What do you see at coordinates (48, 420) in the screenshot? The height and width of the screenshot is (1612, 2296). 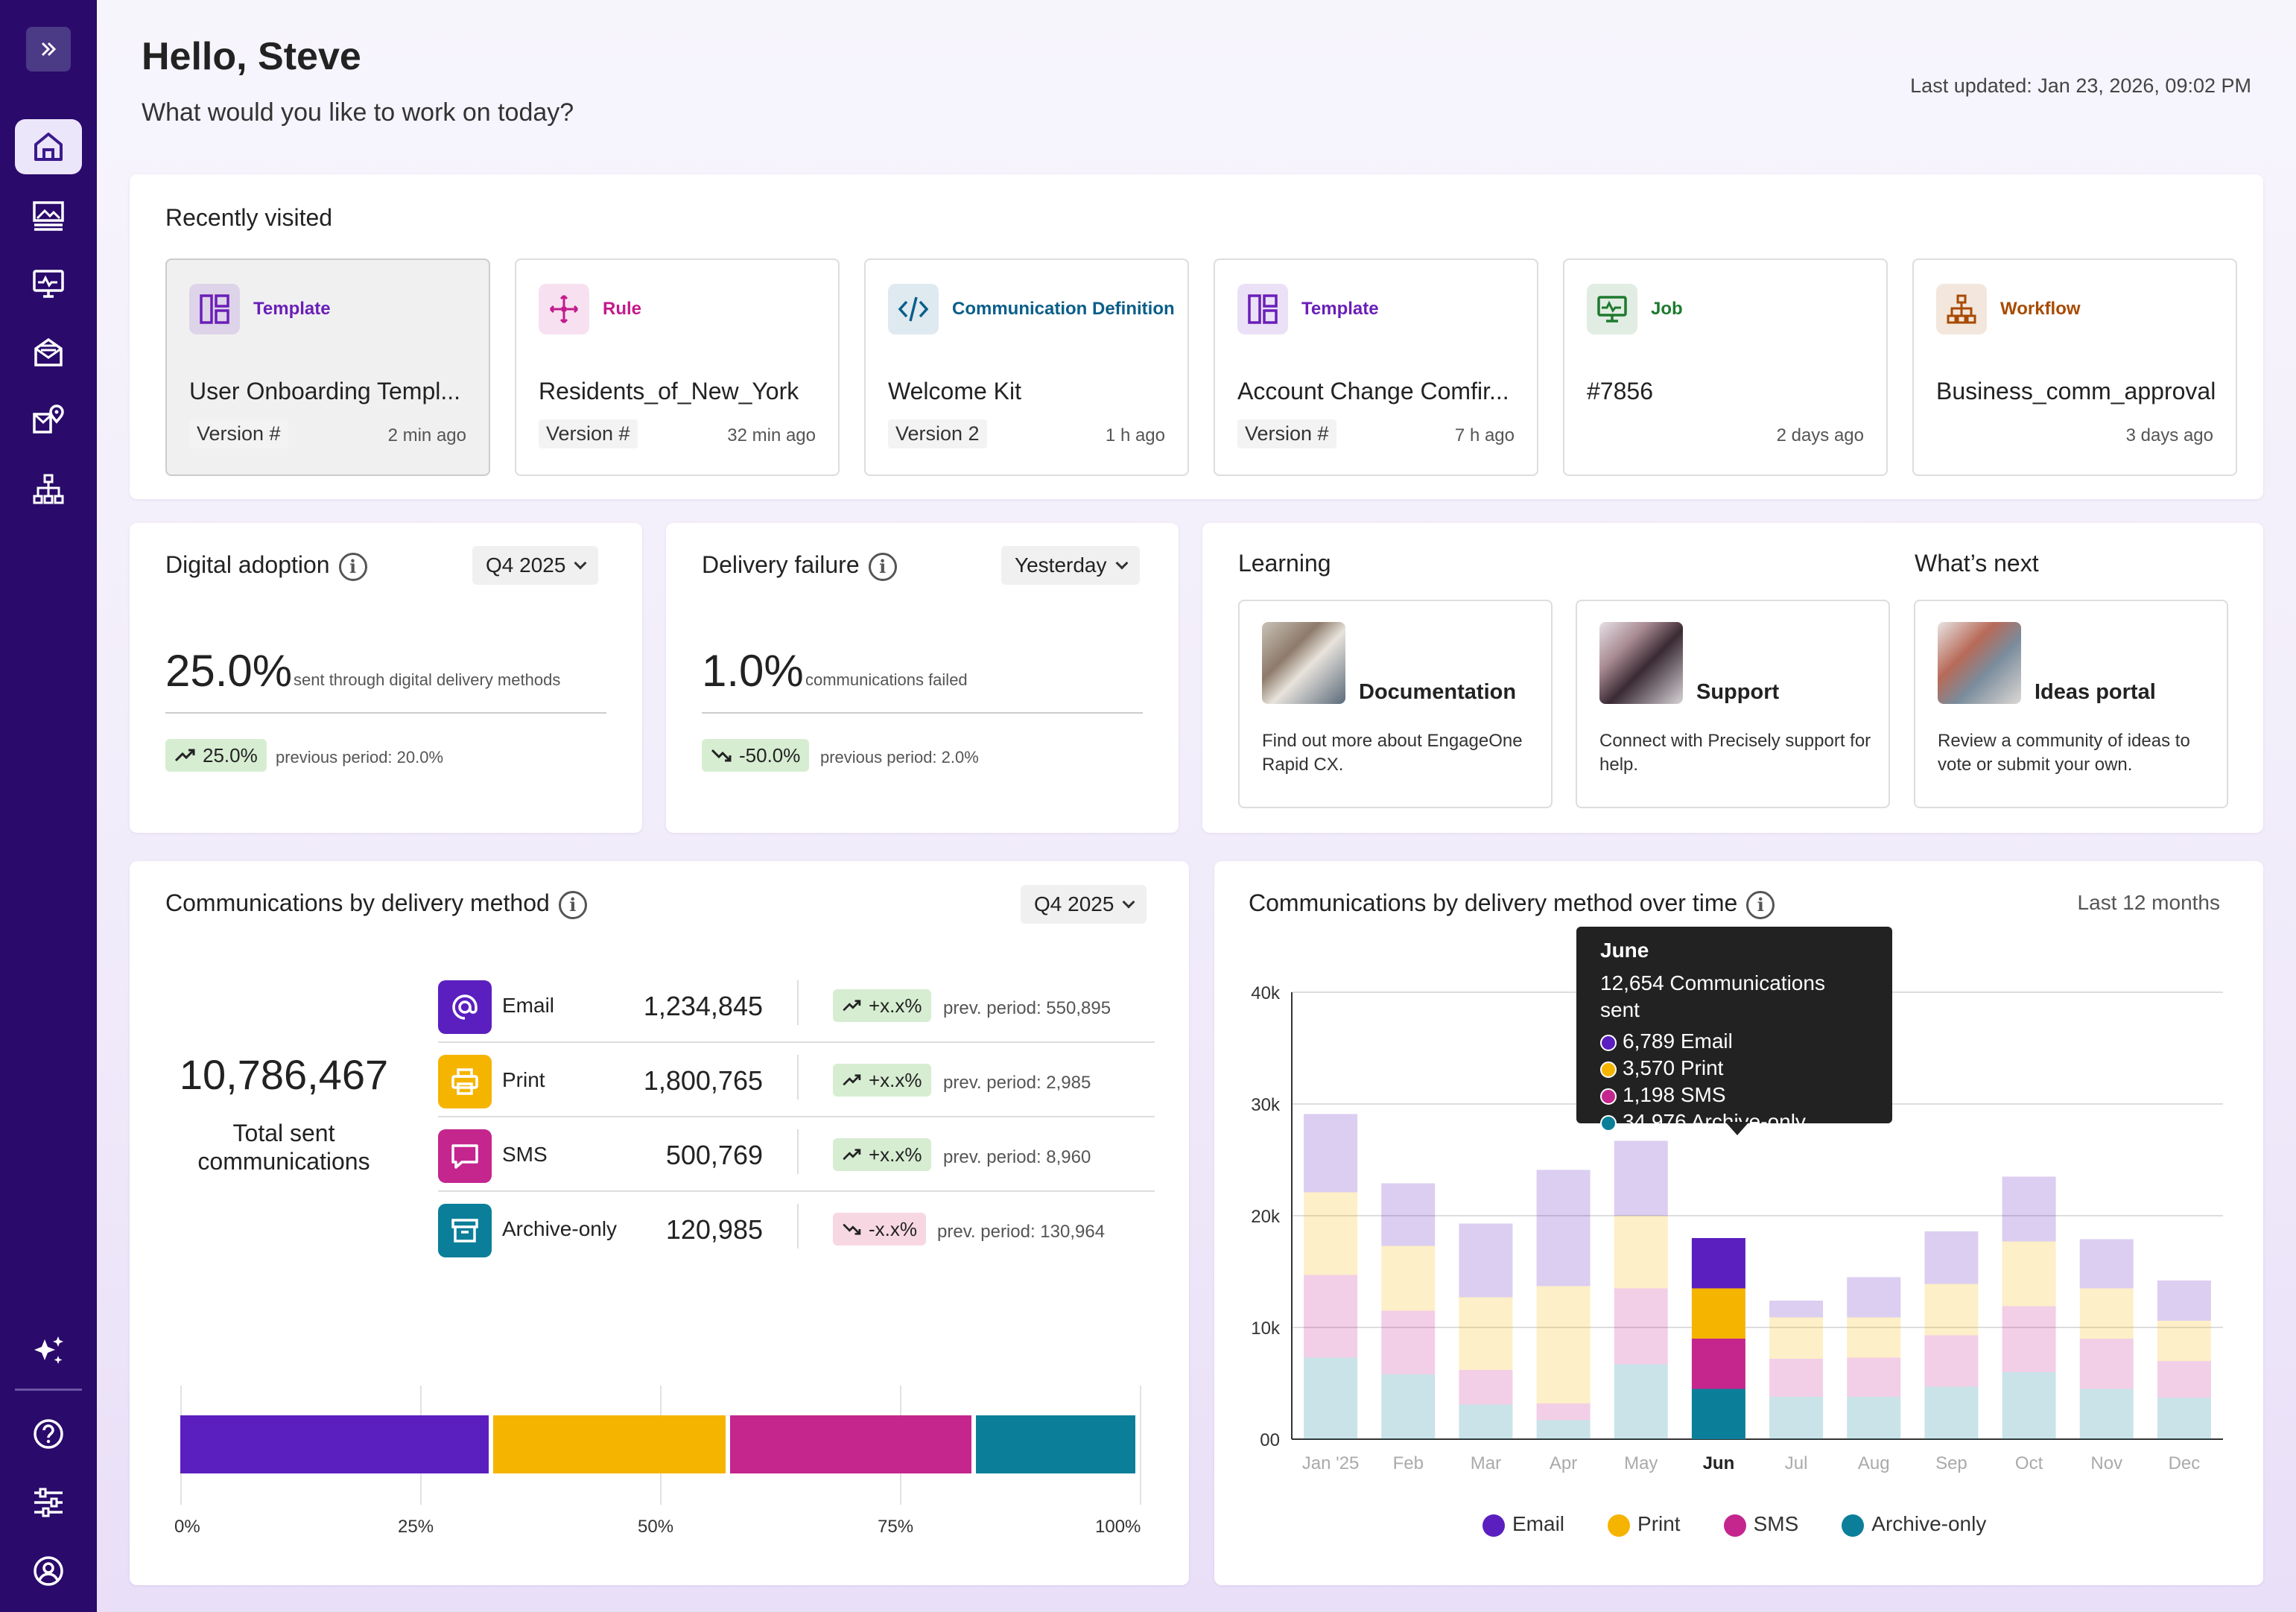 I see `nav-mail-location` at bounding box center [48, 420].